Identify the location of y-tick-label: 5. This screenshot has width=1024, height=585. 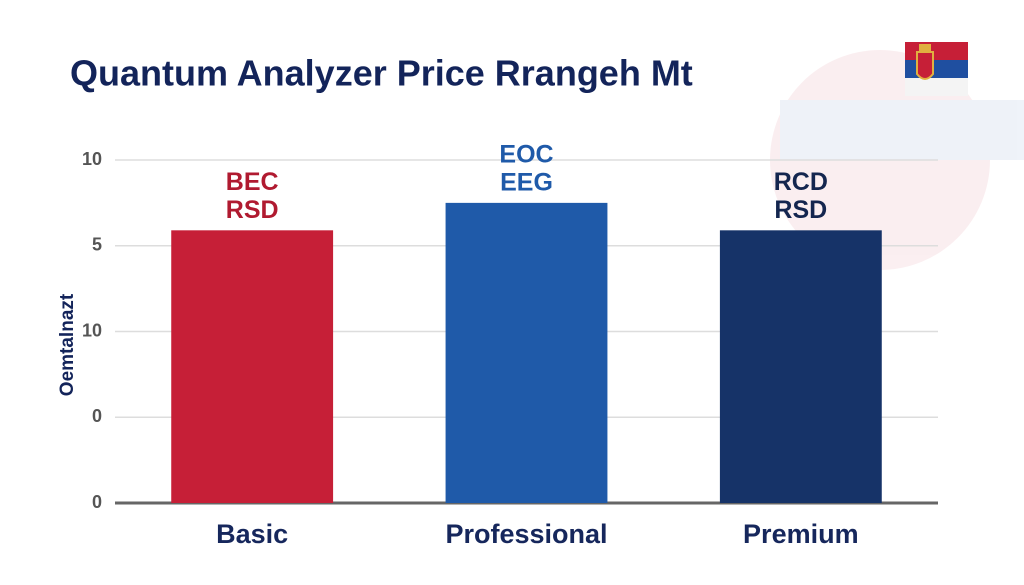
(97, 245).